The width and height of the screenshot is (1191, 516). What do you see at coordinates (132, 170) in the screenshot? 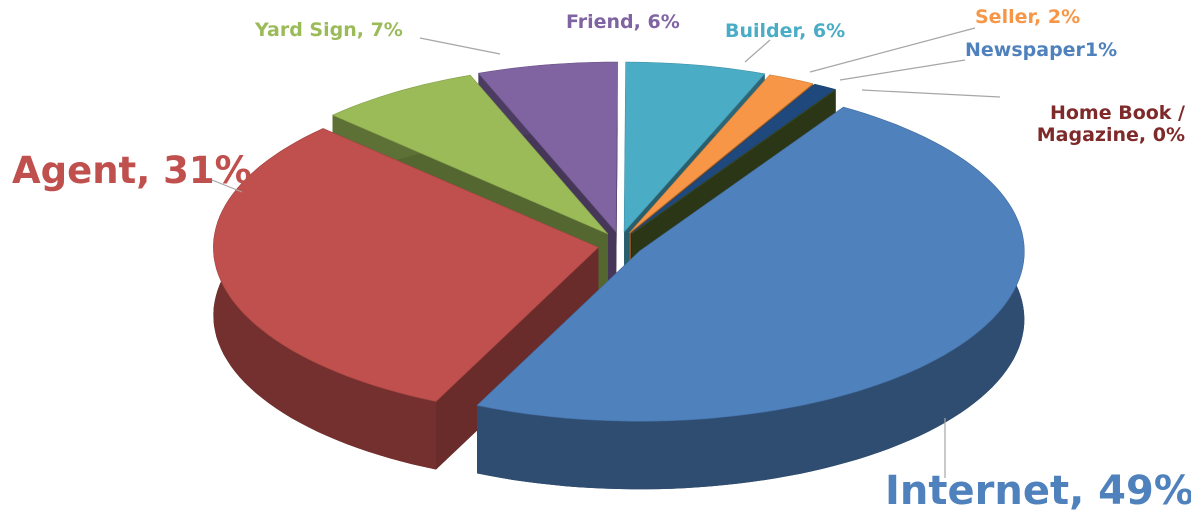
I see `data-label: Agent, 31%` at bounding box center [132, 170].